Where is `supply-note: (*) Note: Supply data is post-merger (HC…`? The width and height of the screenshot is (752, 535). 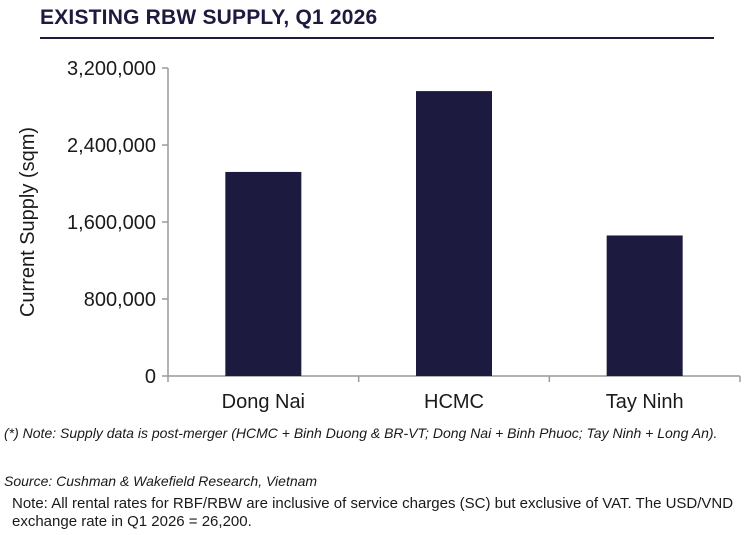
supply-note: (*) Note: Supply data is post-merger (HC… is located at coordinates (361, 433).